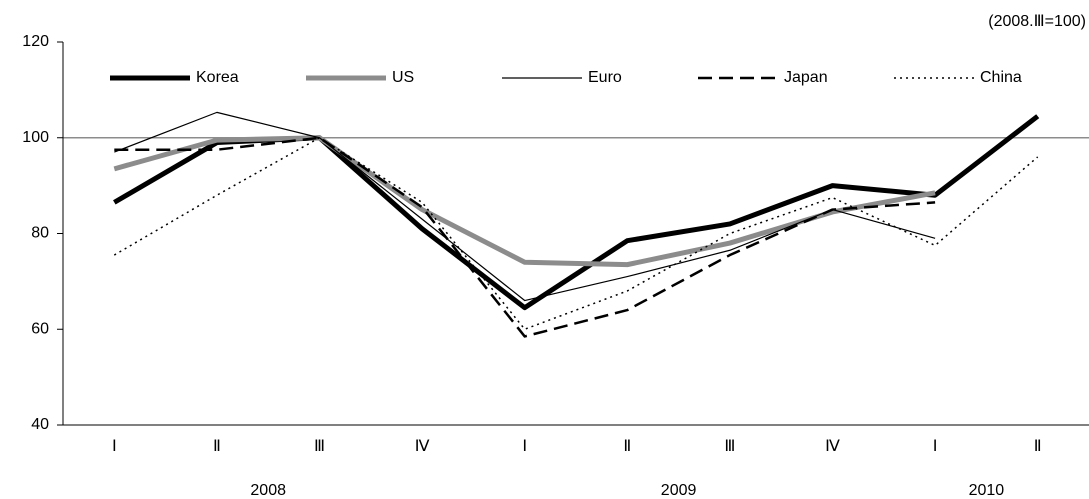 This screenshot has height=499, width=1089. What do you see at coordinates (268, 490) in the screenshot?
I see `group-label: 2008` at bounding box center [268, 490].